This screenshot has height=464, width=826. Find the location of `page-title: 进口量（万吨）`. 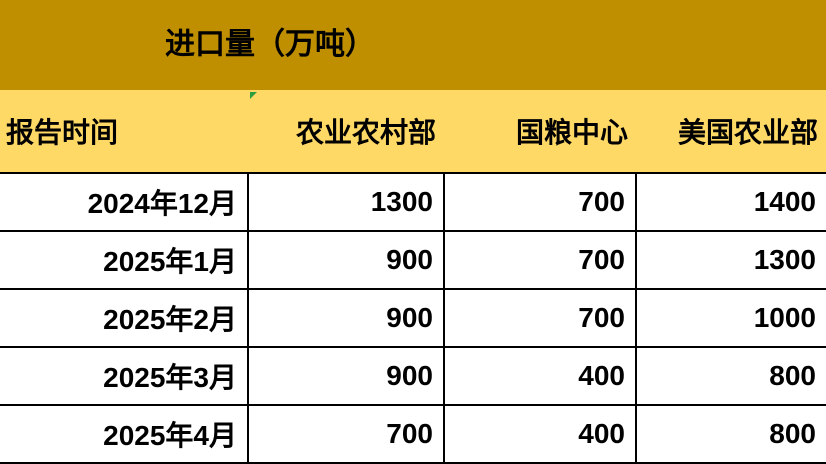

page-title: 进口量（万吨） is located at coordinates (270, 44).